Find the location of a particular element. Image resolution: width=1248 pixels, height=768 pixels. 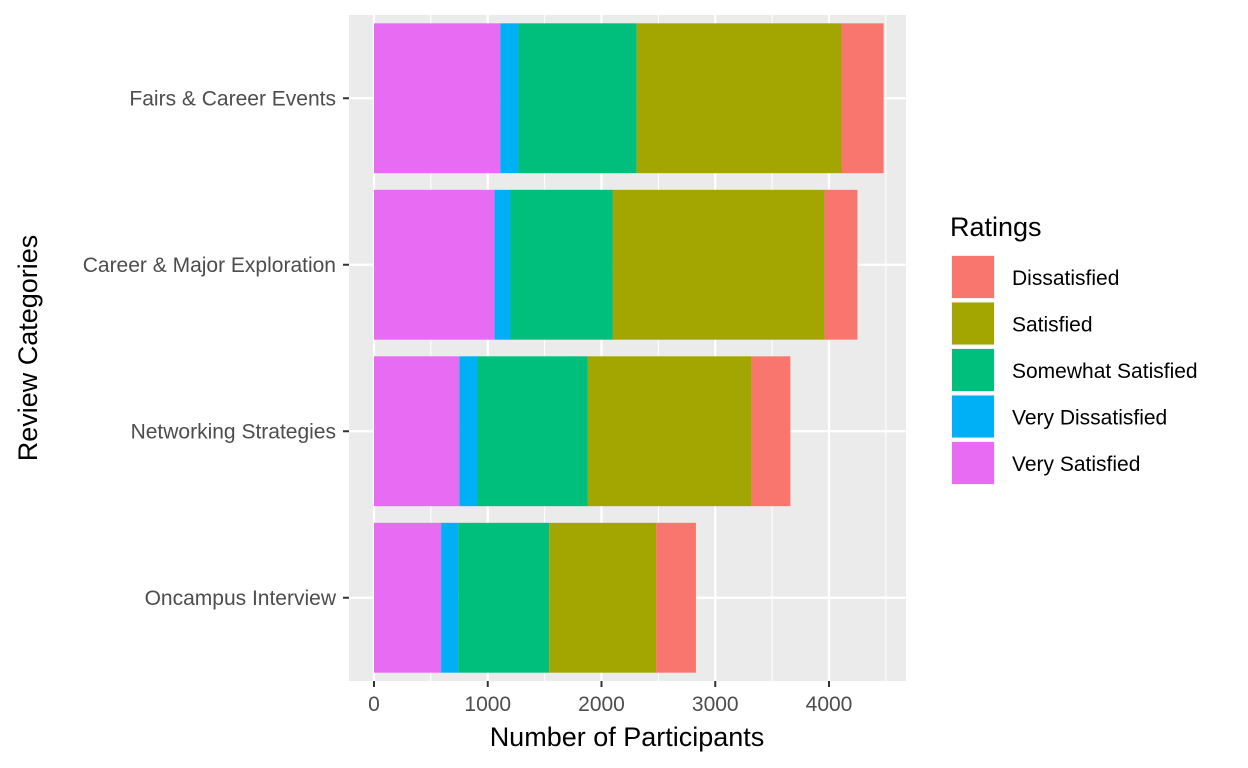

legend-title: Ratings is located at coordinates (996, 227).